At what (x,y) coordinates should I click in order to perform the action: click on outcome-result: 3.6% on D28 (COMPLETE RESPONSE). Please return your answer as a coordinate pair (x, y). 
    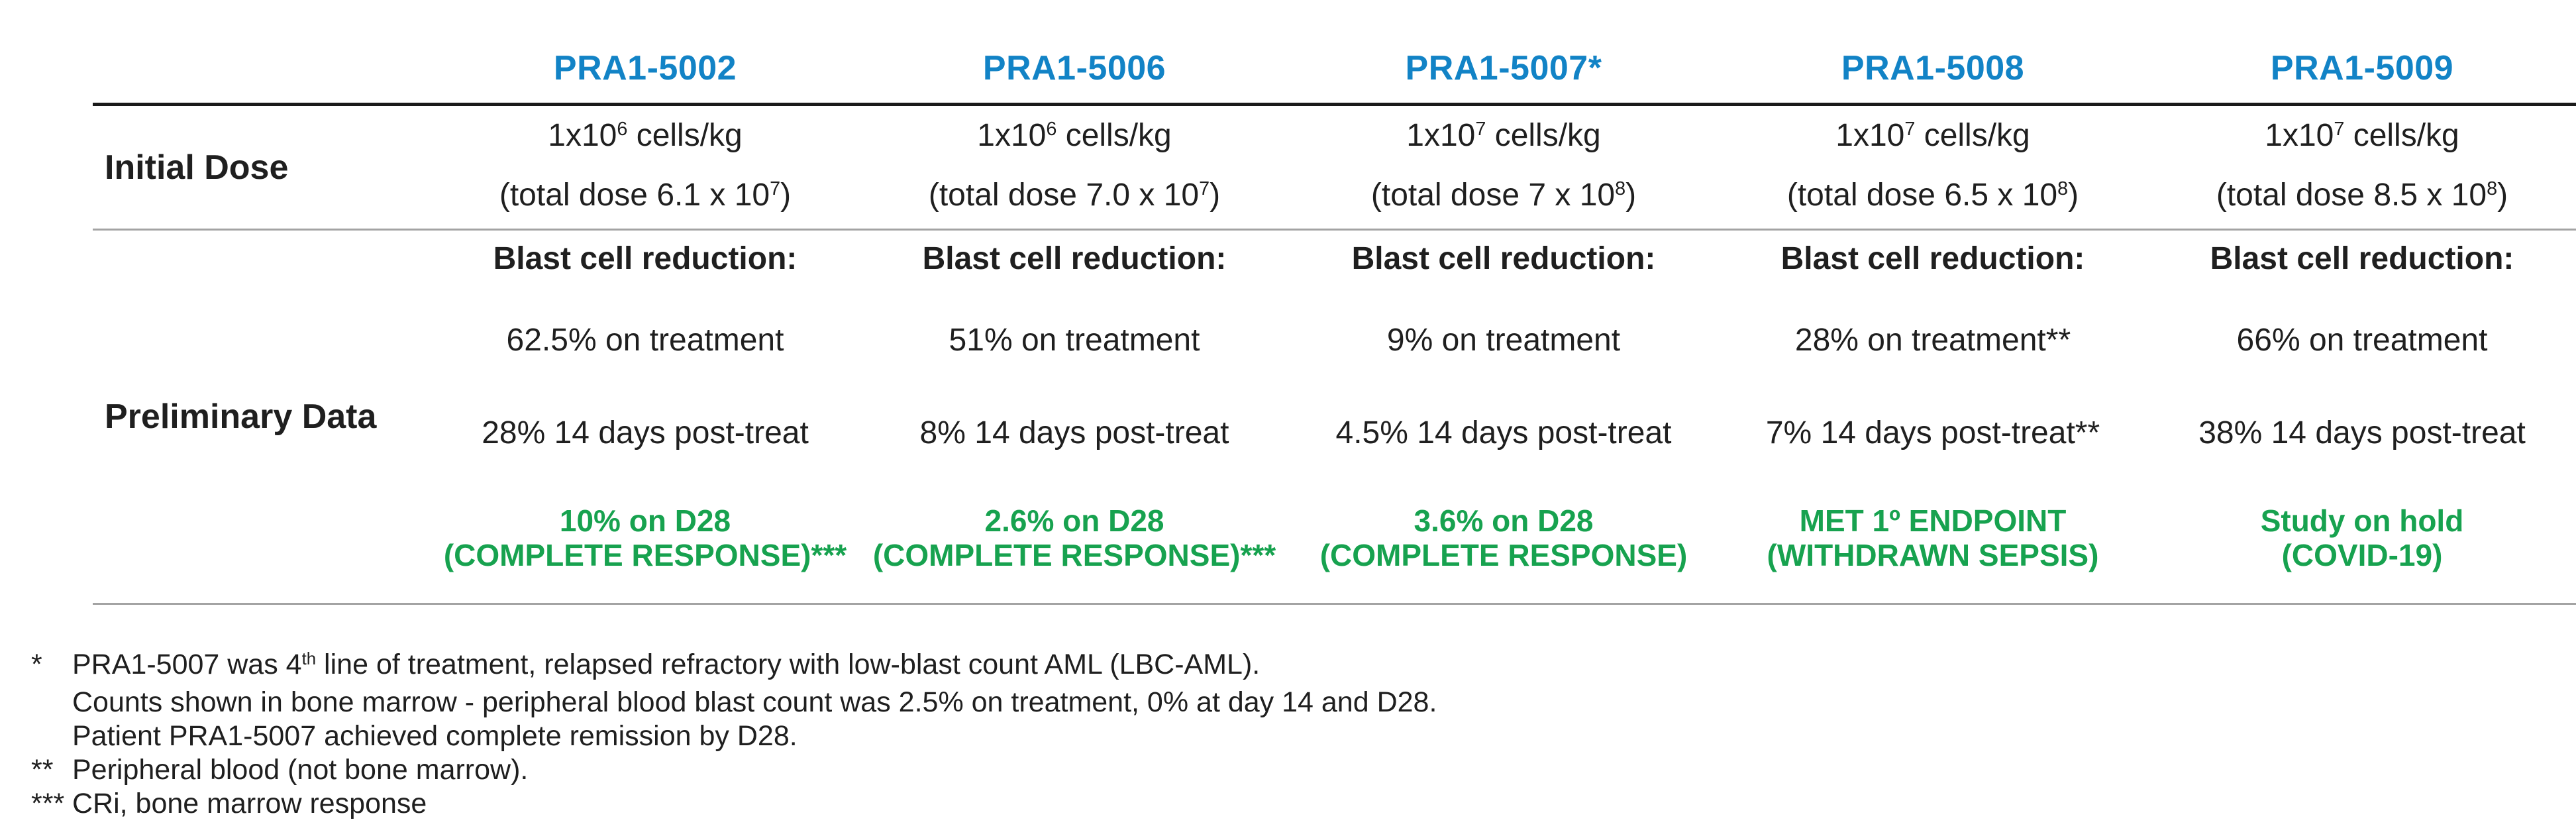
    Looking at the image, I should click on (1503, 537).